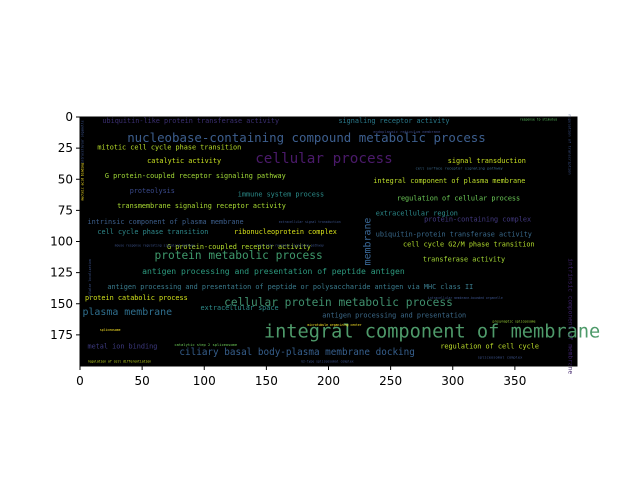 The width and height of the screenshot is (640, 480). I want to click on word-49: nucleic acid binding, so click(83, 182).